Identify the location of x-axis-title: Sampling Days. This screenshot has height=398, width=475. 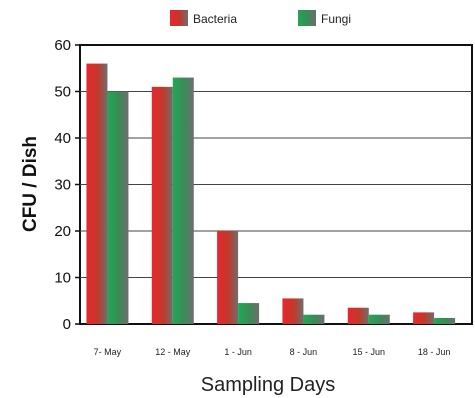
(268, 385).